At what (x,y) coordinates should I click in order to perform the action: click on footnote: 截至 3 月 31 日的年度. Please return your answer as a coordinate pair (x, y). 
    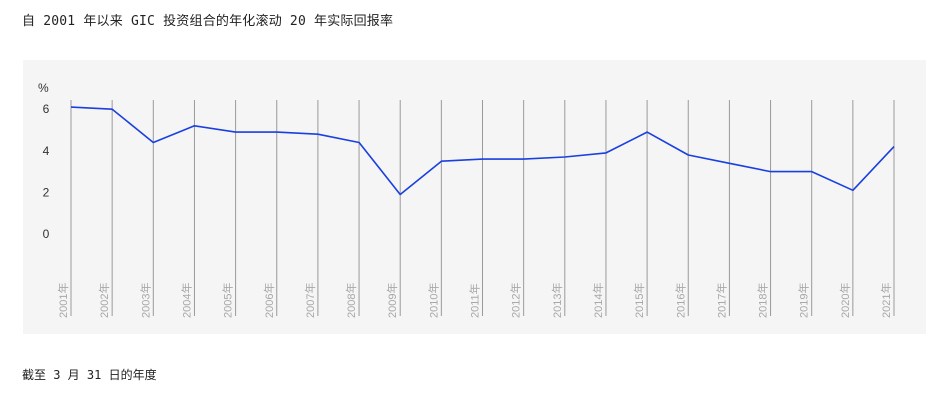
    Looking at the image, I should click on (89, 375).